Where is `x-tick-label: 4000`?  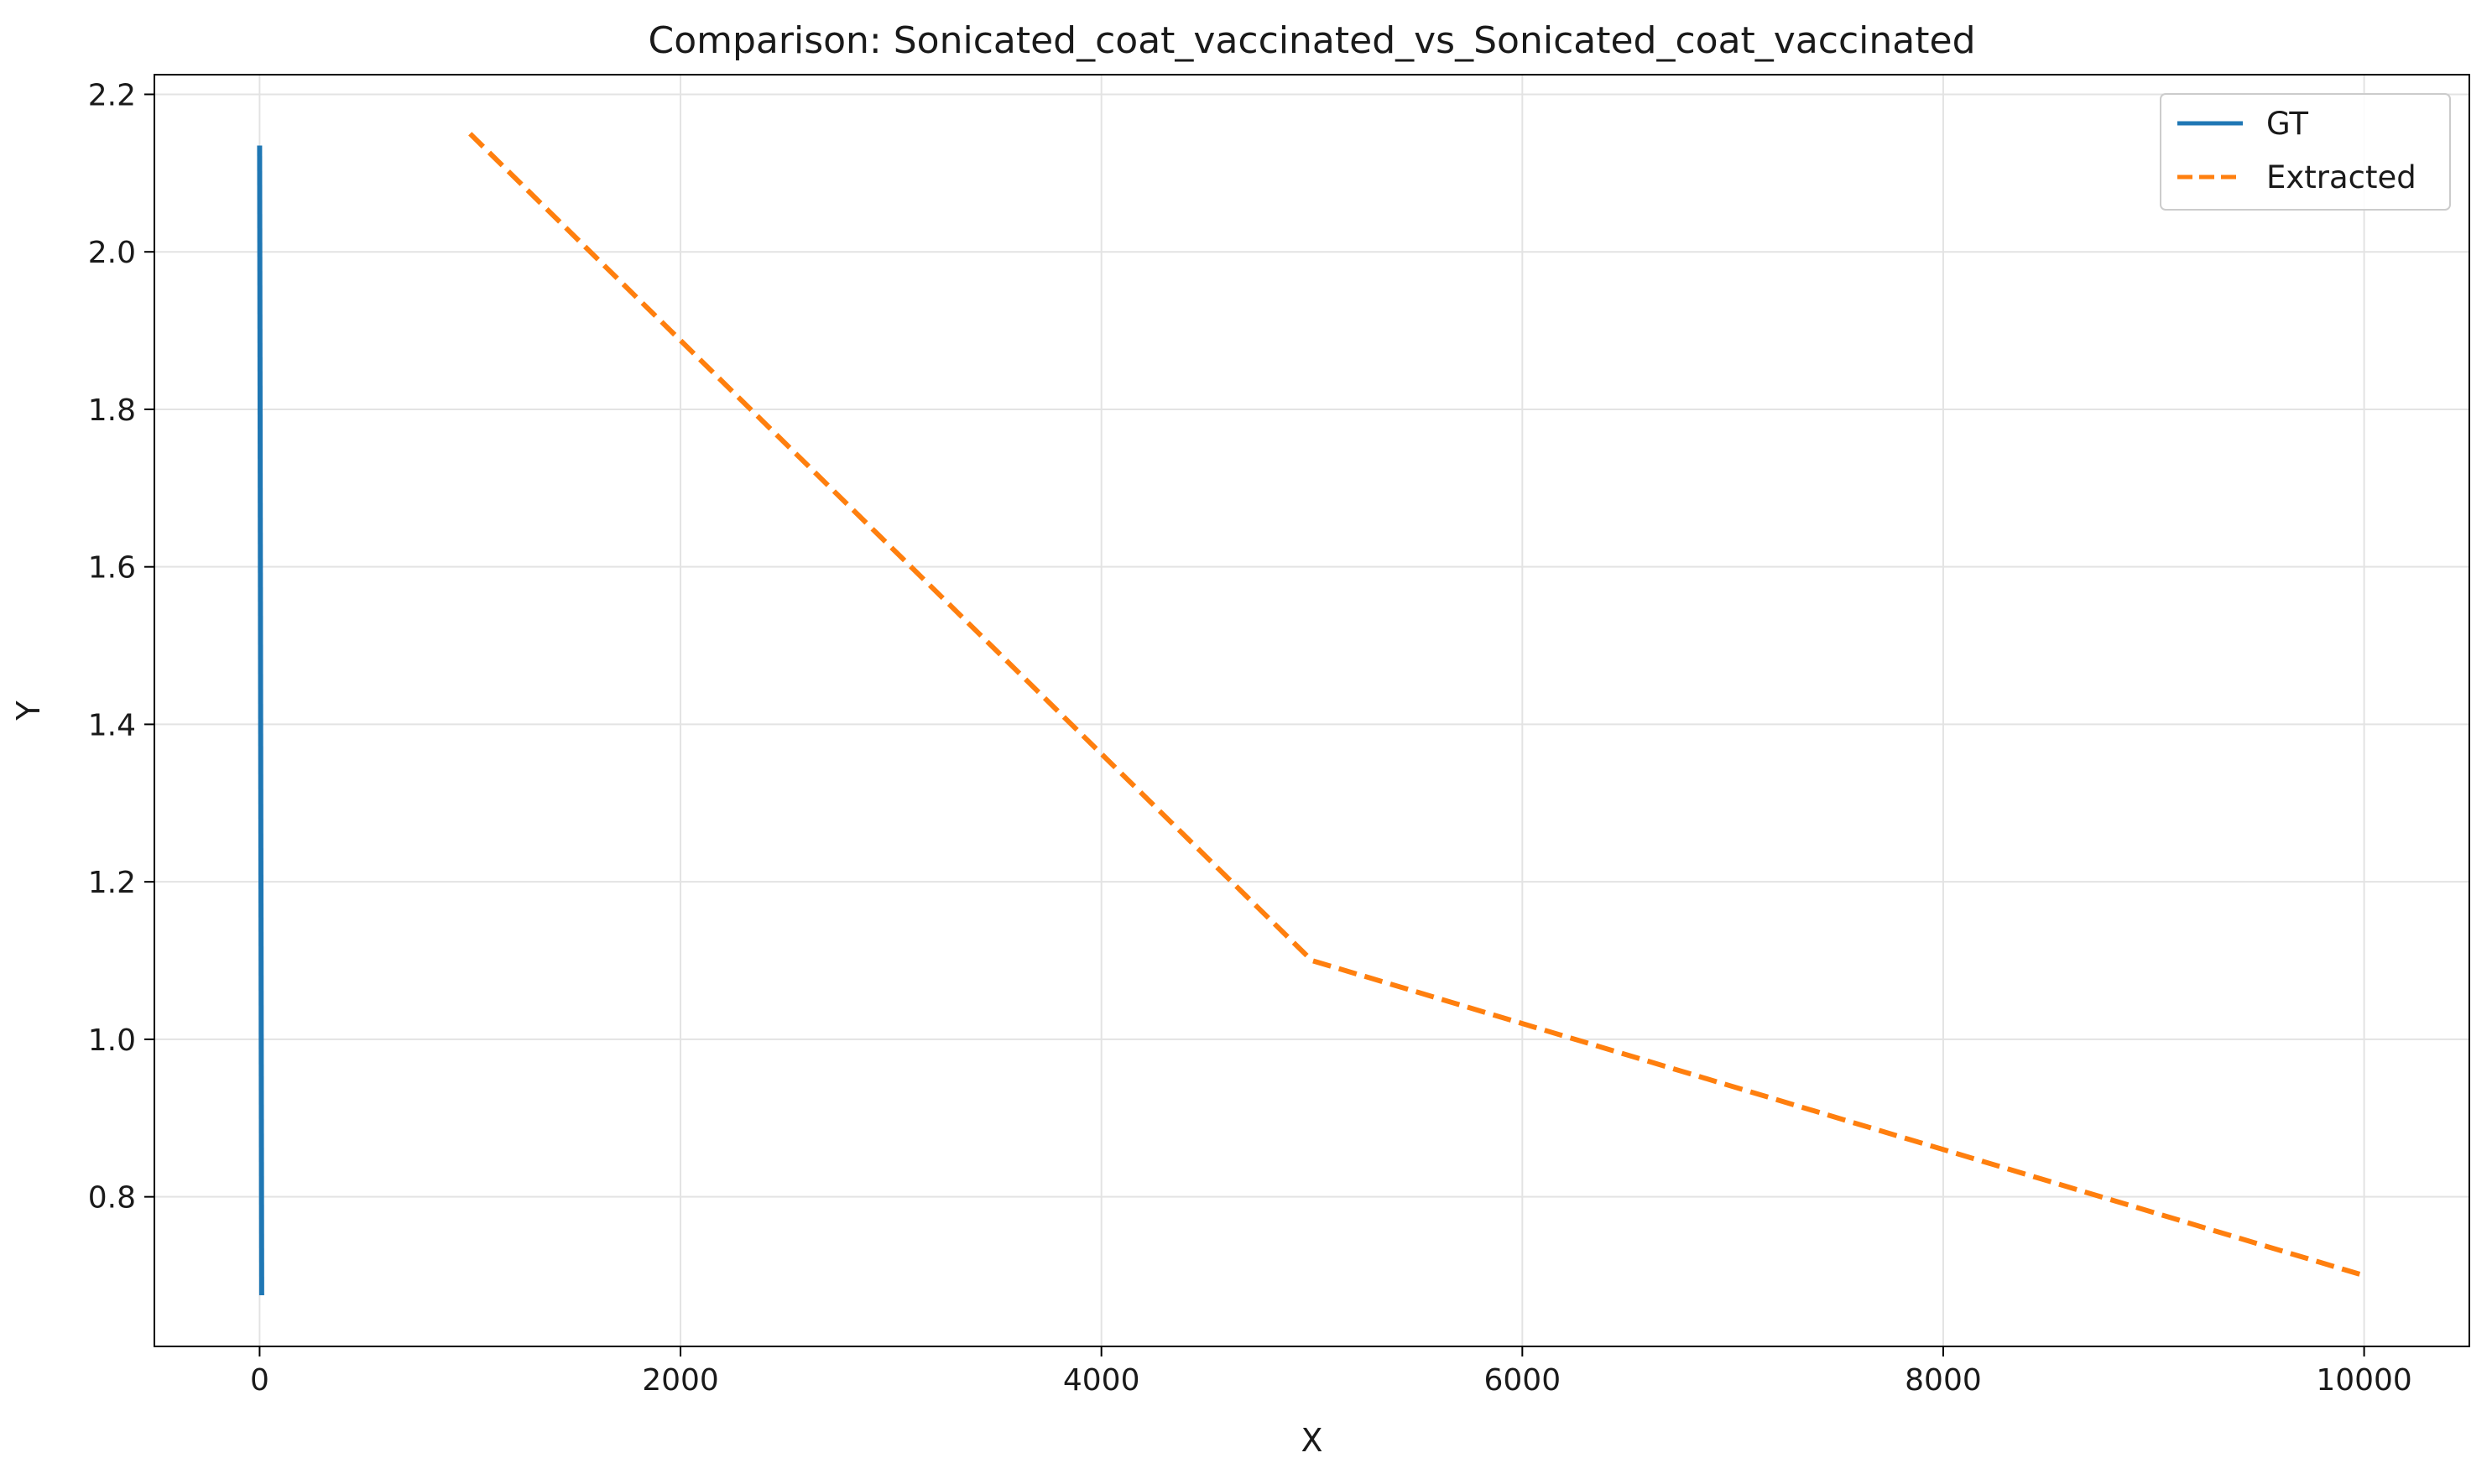 x-tick-label: 4000 is located at coordinates (1101, 1380).